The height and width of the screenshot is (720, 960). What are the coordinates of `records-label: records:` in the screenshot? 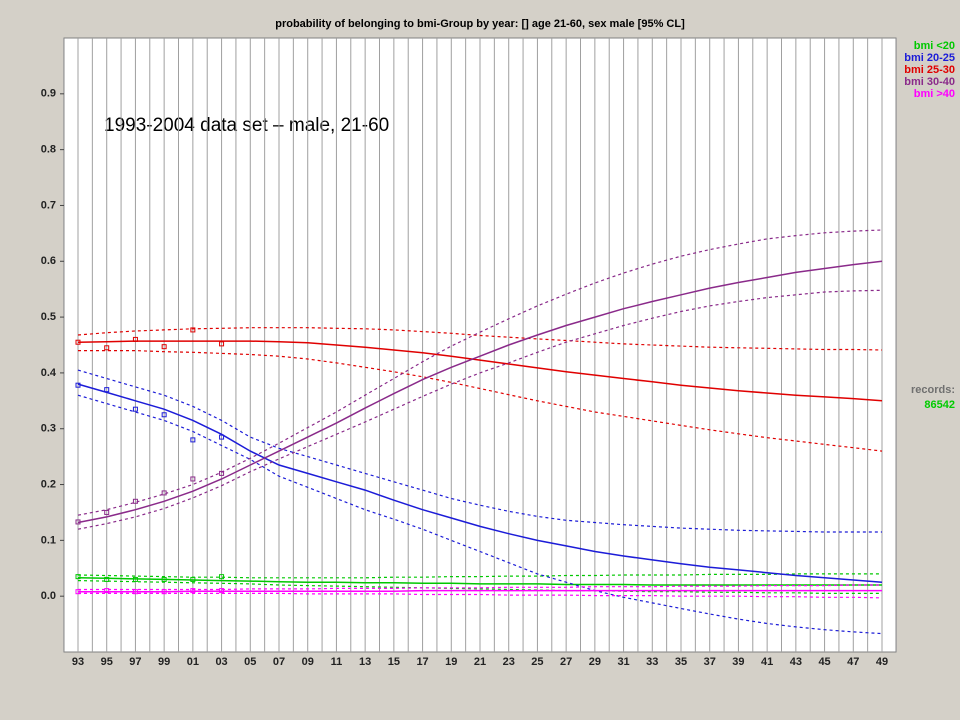 It's located at (933, 390).